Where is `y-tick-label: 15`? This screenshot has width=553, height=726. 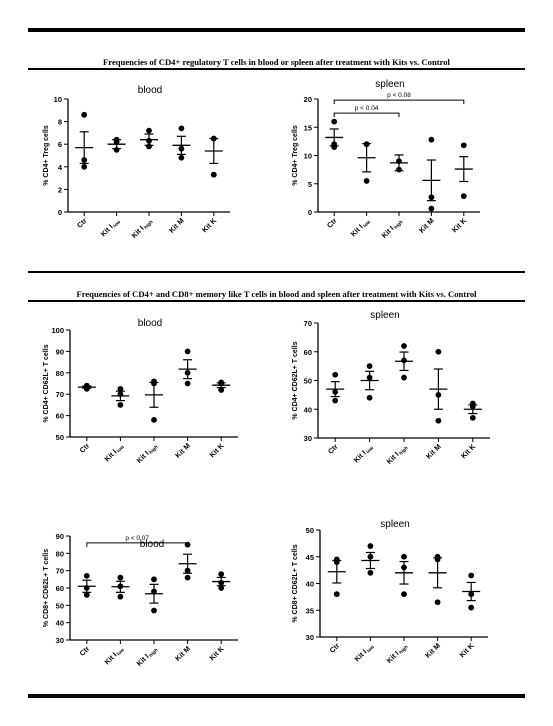
y-tick-label: 15 is located at coordinates (308, 127).